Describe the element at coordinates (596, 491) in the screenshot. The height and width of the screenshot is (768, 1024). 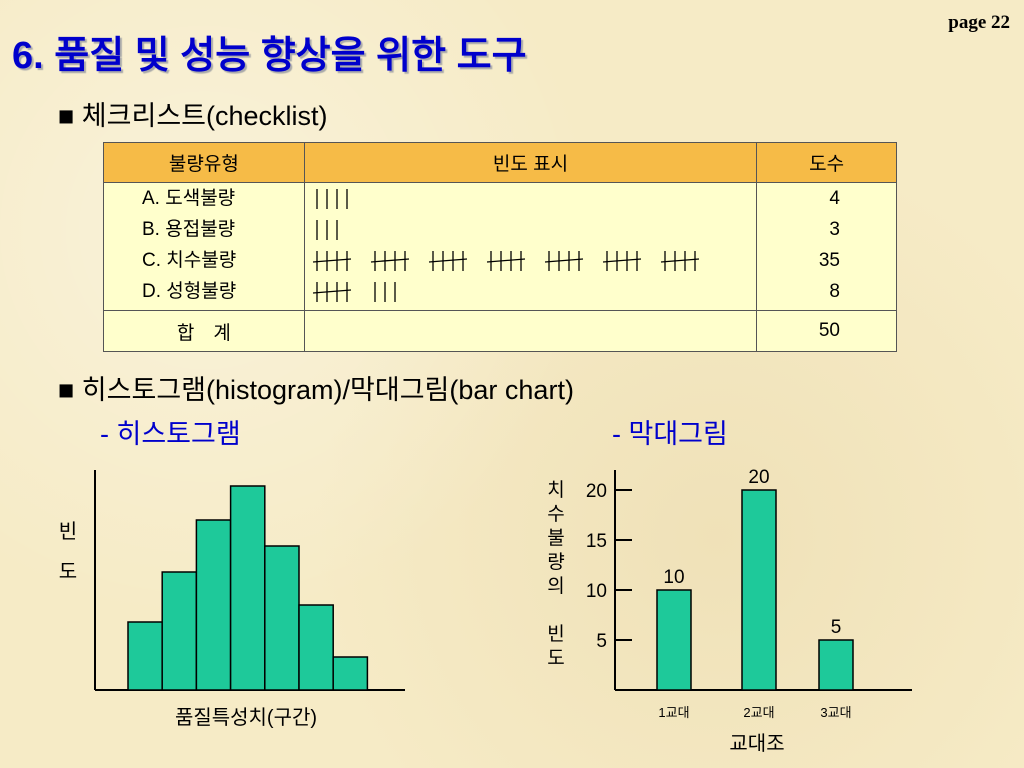
I see `y-tick-label: 20` at that location.